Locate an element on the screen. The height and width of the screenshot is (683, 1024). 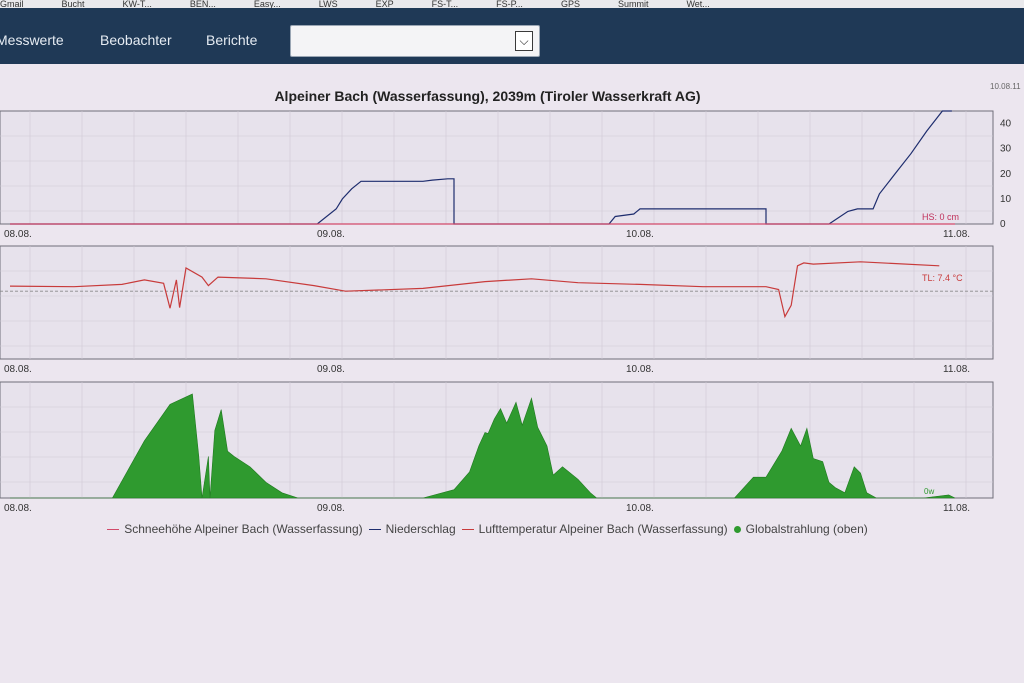
y-tick-label: 40 is located at coordinates (1006, 124).